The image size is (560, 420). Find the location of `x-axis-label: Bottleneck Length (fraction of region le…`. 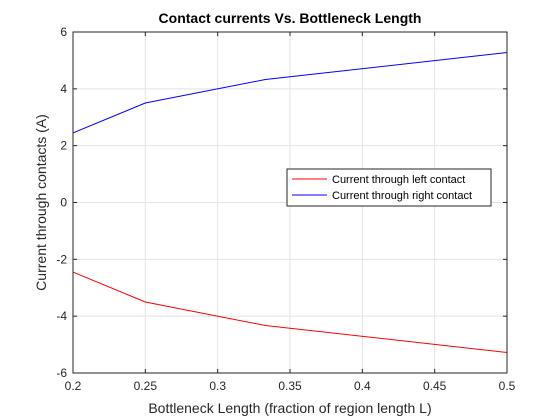

x-axis-label: Bottleneck Length (fraction of region le… is located at coordinates (289, 408).